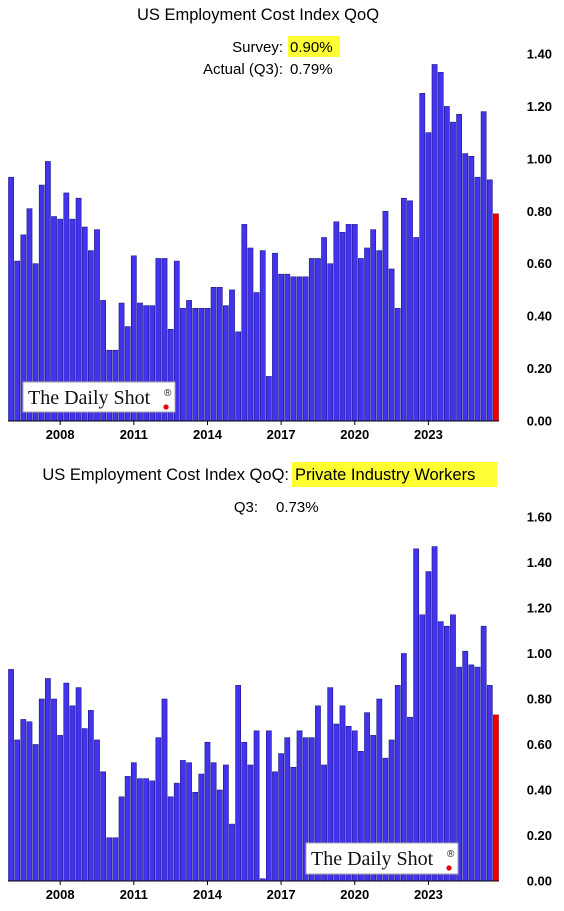 This screenshot has width=564, height=911. What do you see at coordinates (539, 835) in the screenshot?
I see `y-tick-label: 0.20` at bounding box center [539, 835].